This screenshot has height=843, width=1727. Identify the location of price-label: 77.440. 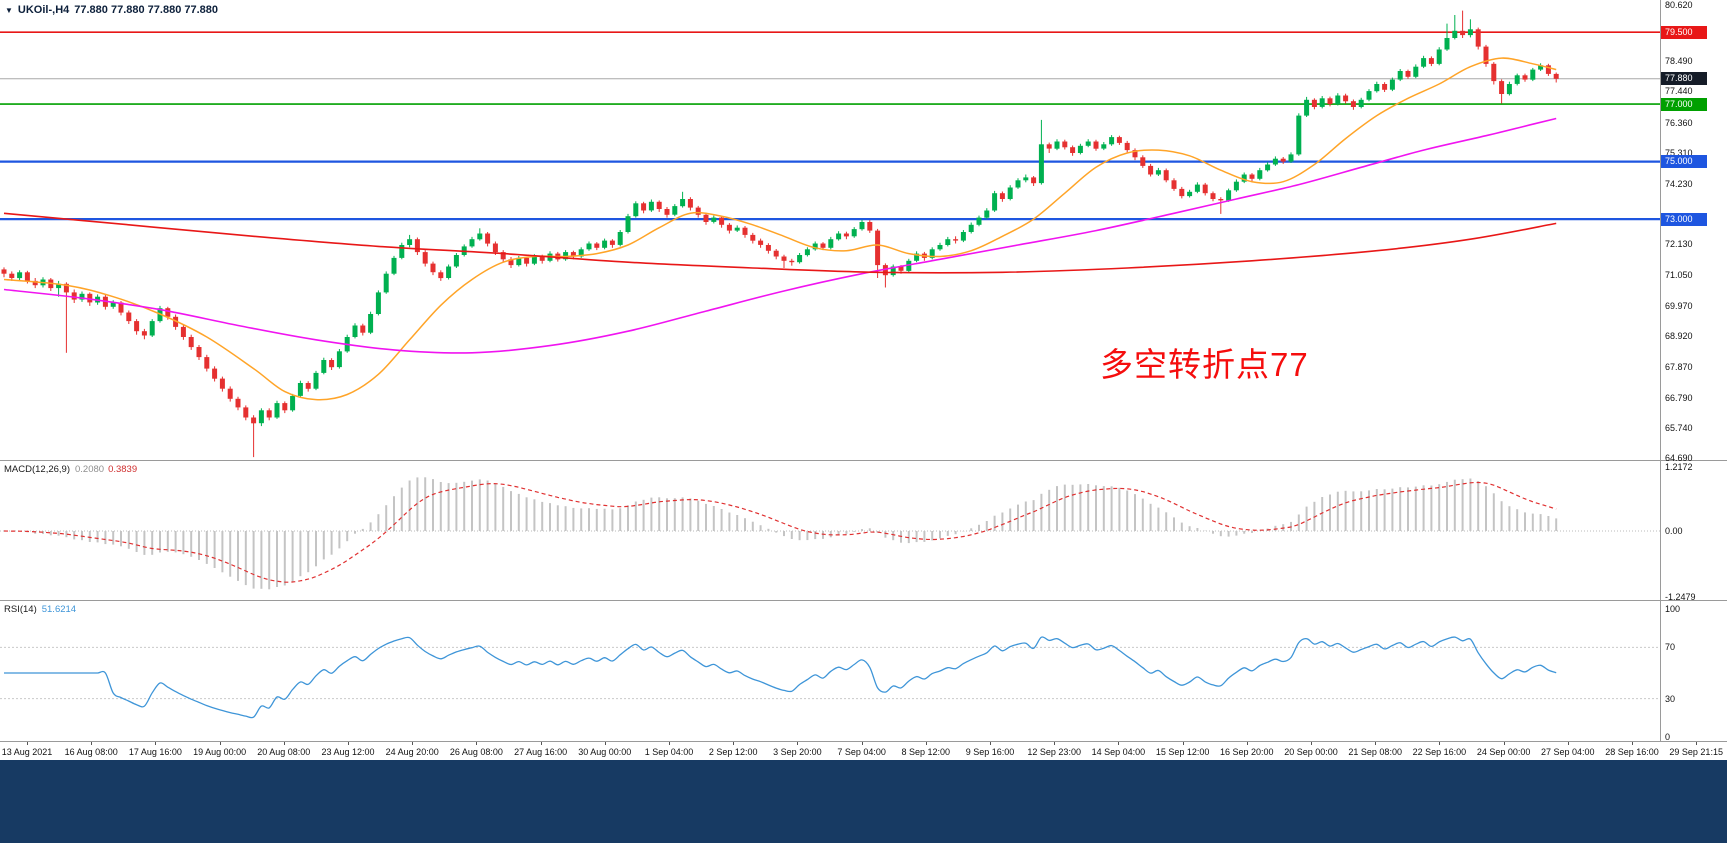
(1679, 91).